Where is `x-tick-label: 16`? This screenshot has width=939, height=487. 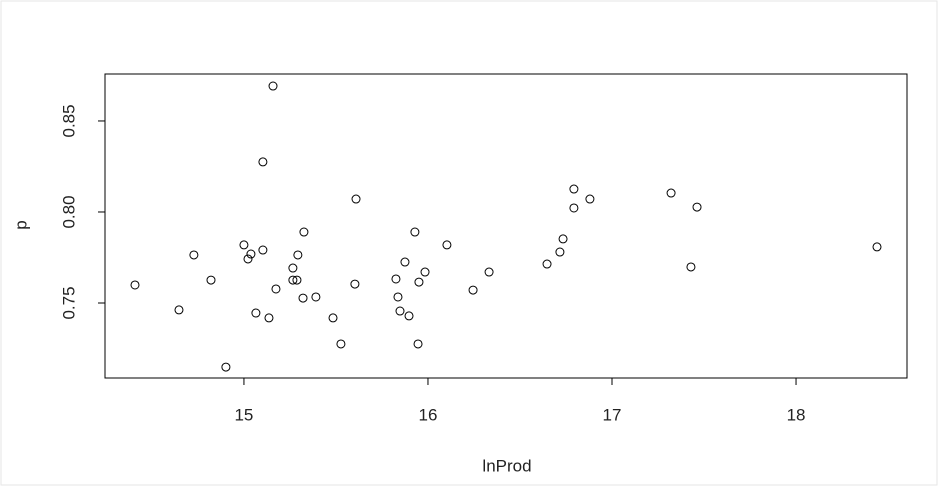 x-tick-label: 16 is located at coordinates (428, 414).